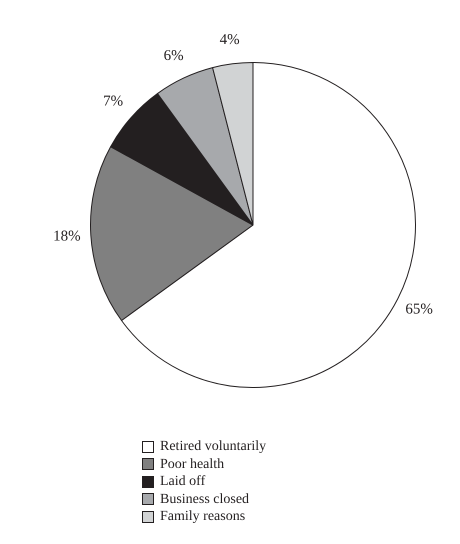 The height and width of the screenshot is (544, 460). I want to click on data-label: 6%, so click(174, 56).